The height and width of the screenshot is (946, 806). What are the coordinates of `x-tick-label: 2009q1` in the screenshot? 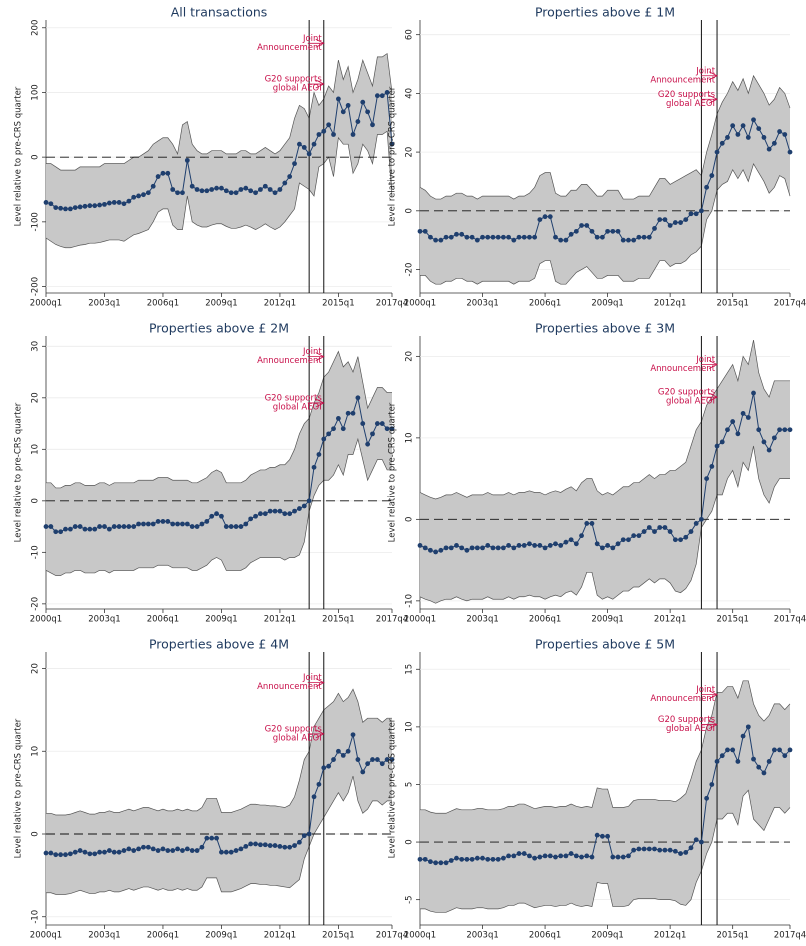 It's located at (607, 304).